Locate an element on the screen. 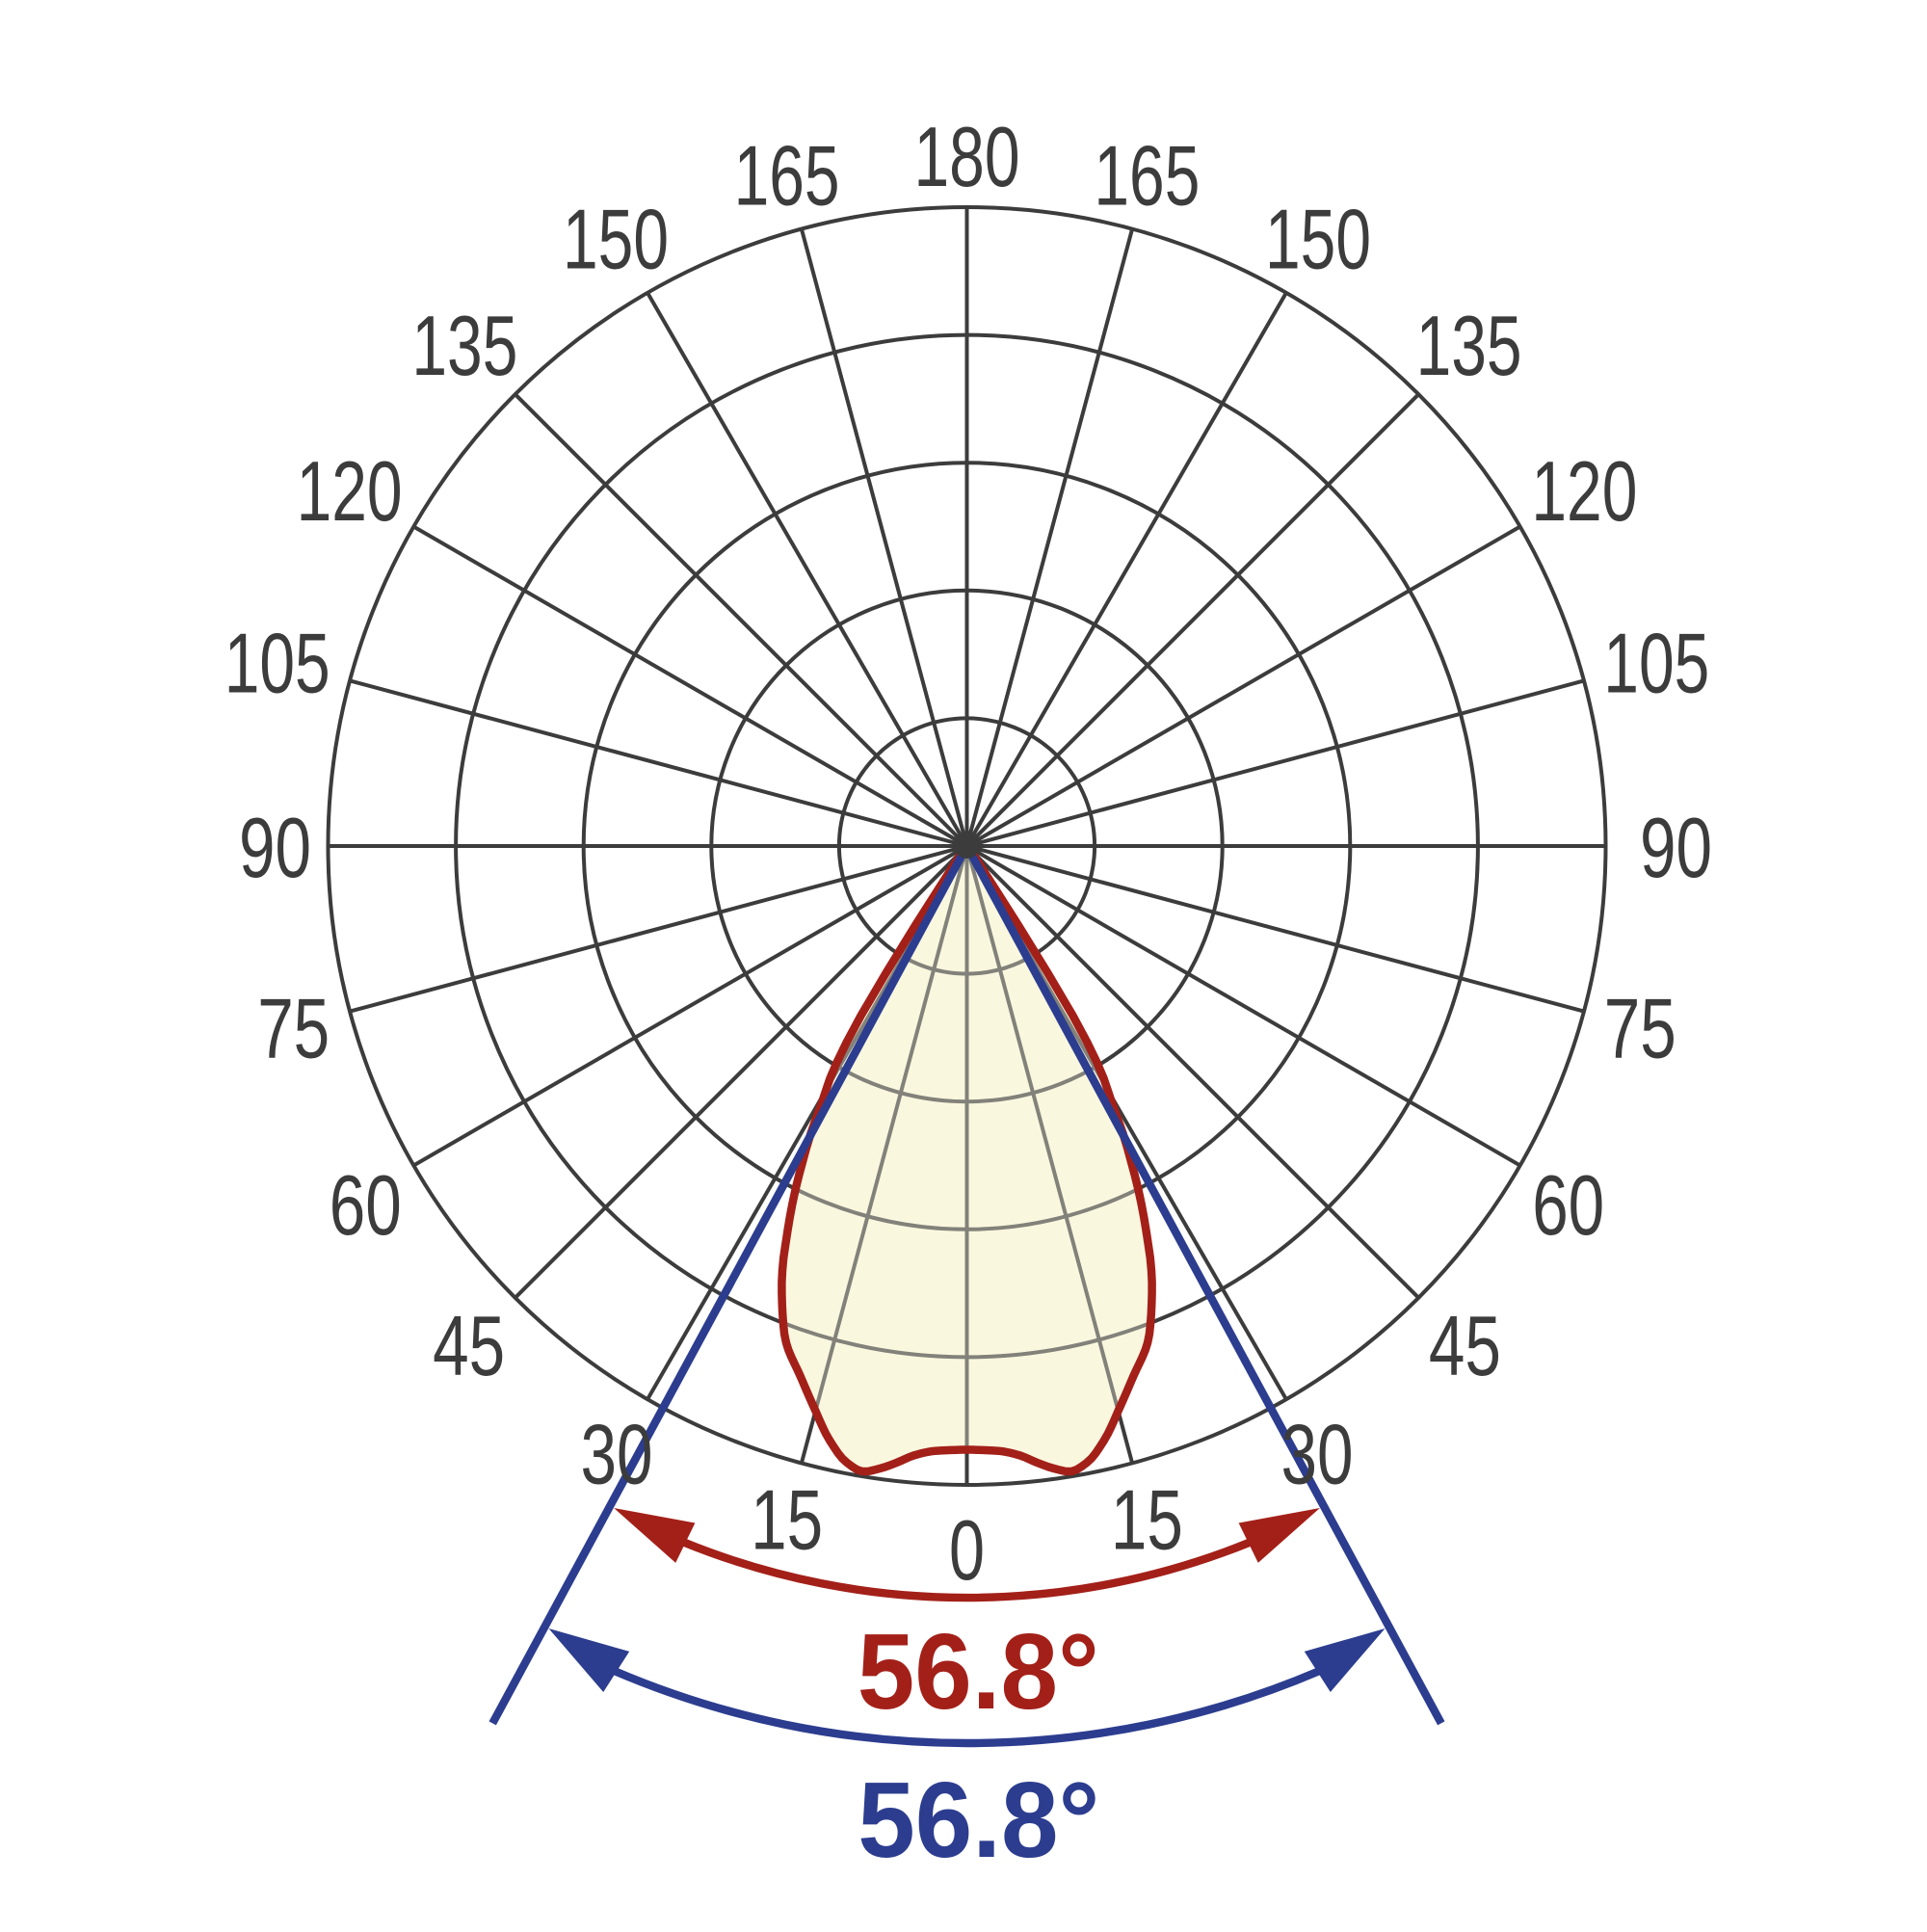  svg-text: 0 is located at coordinates (967, 1550).